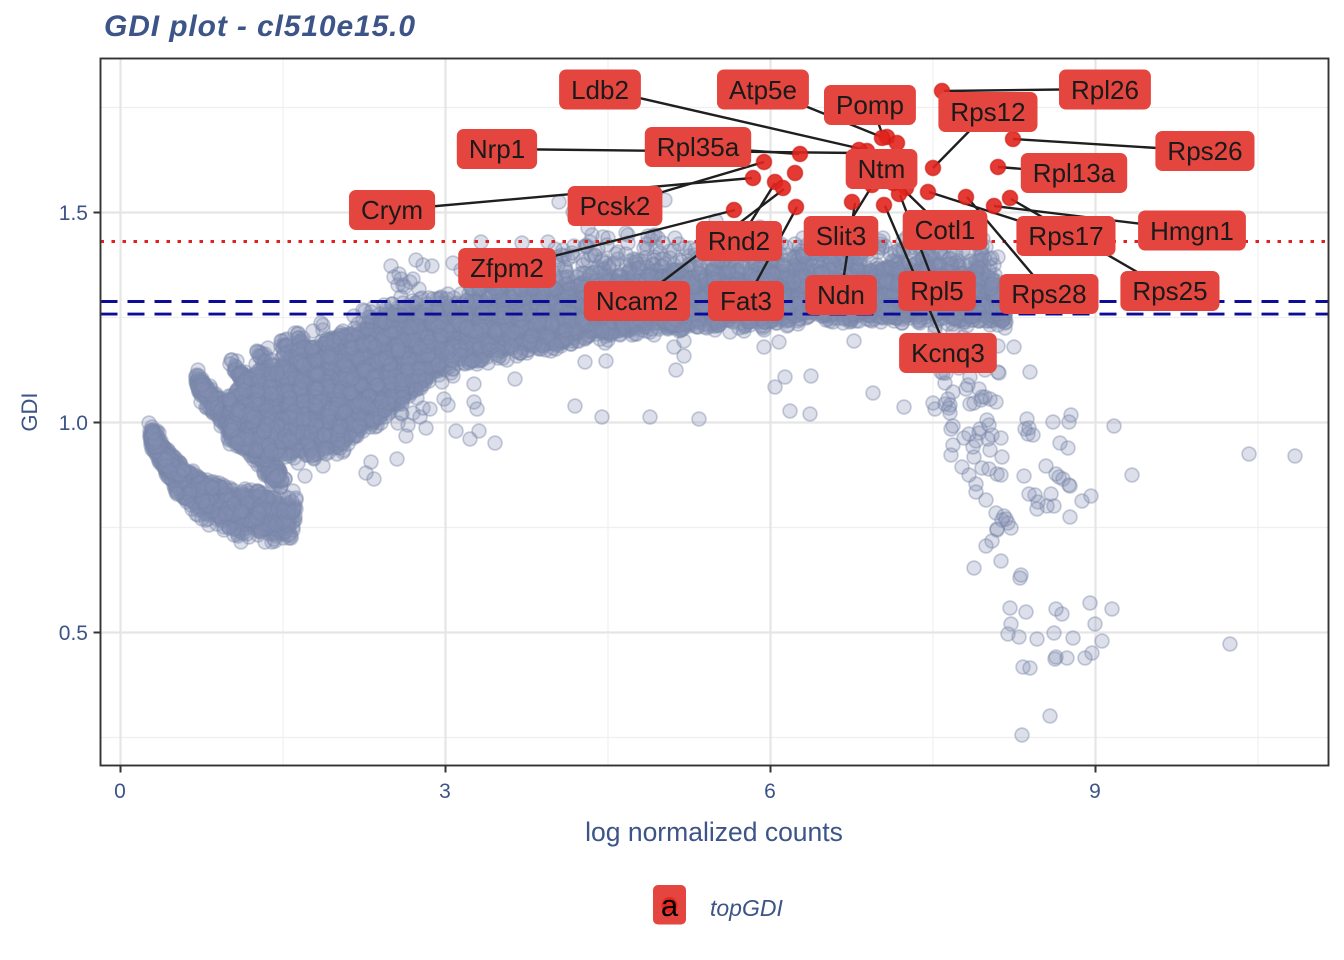  What do you see at coordinates (770, 791) in the screenshot?
I see `svg-text: 6` at bounding box center [770, 791].